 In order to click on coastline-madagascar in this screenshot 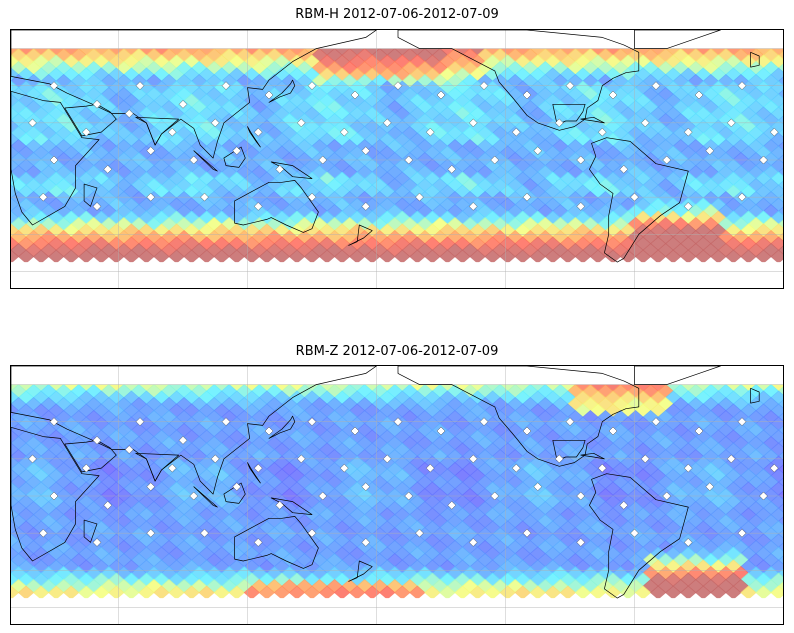, I will do `click(90, 195)`.